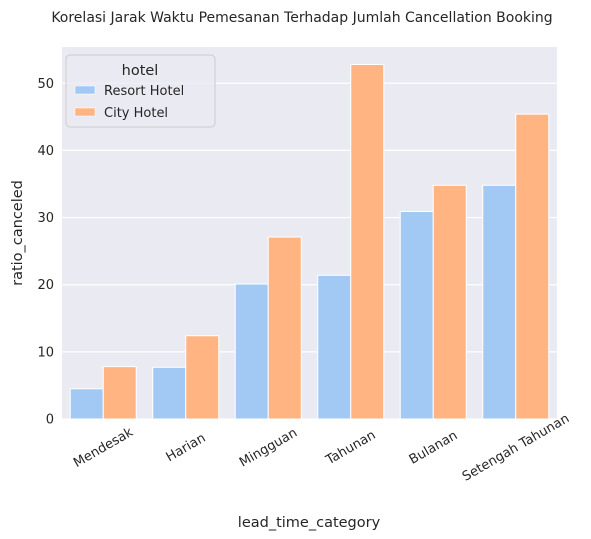 This screenshot has height=539, width=591. What do you see at coordinates (434, 448) in the screenshot?
I see `x-tick-label: Bulanan` at bounding box center [434, 448].